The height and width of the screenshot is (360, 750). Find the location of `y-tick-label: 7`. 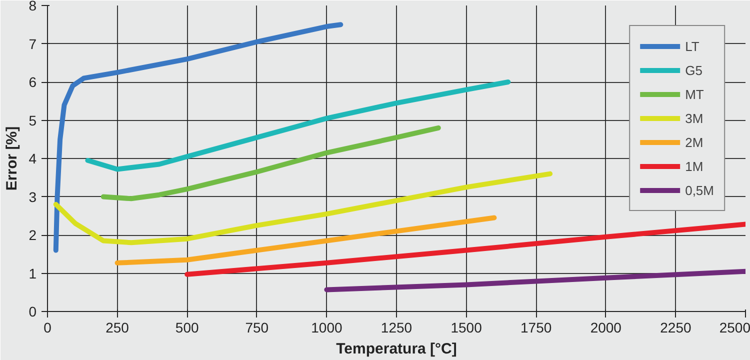

y-tick-label: 7 is located at coordinates (32, 44).